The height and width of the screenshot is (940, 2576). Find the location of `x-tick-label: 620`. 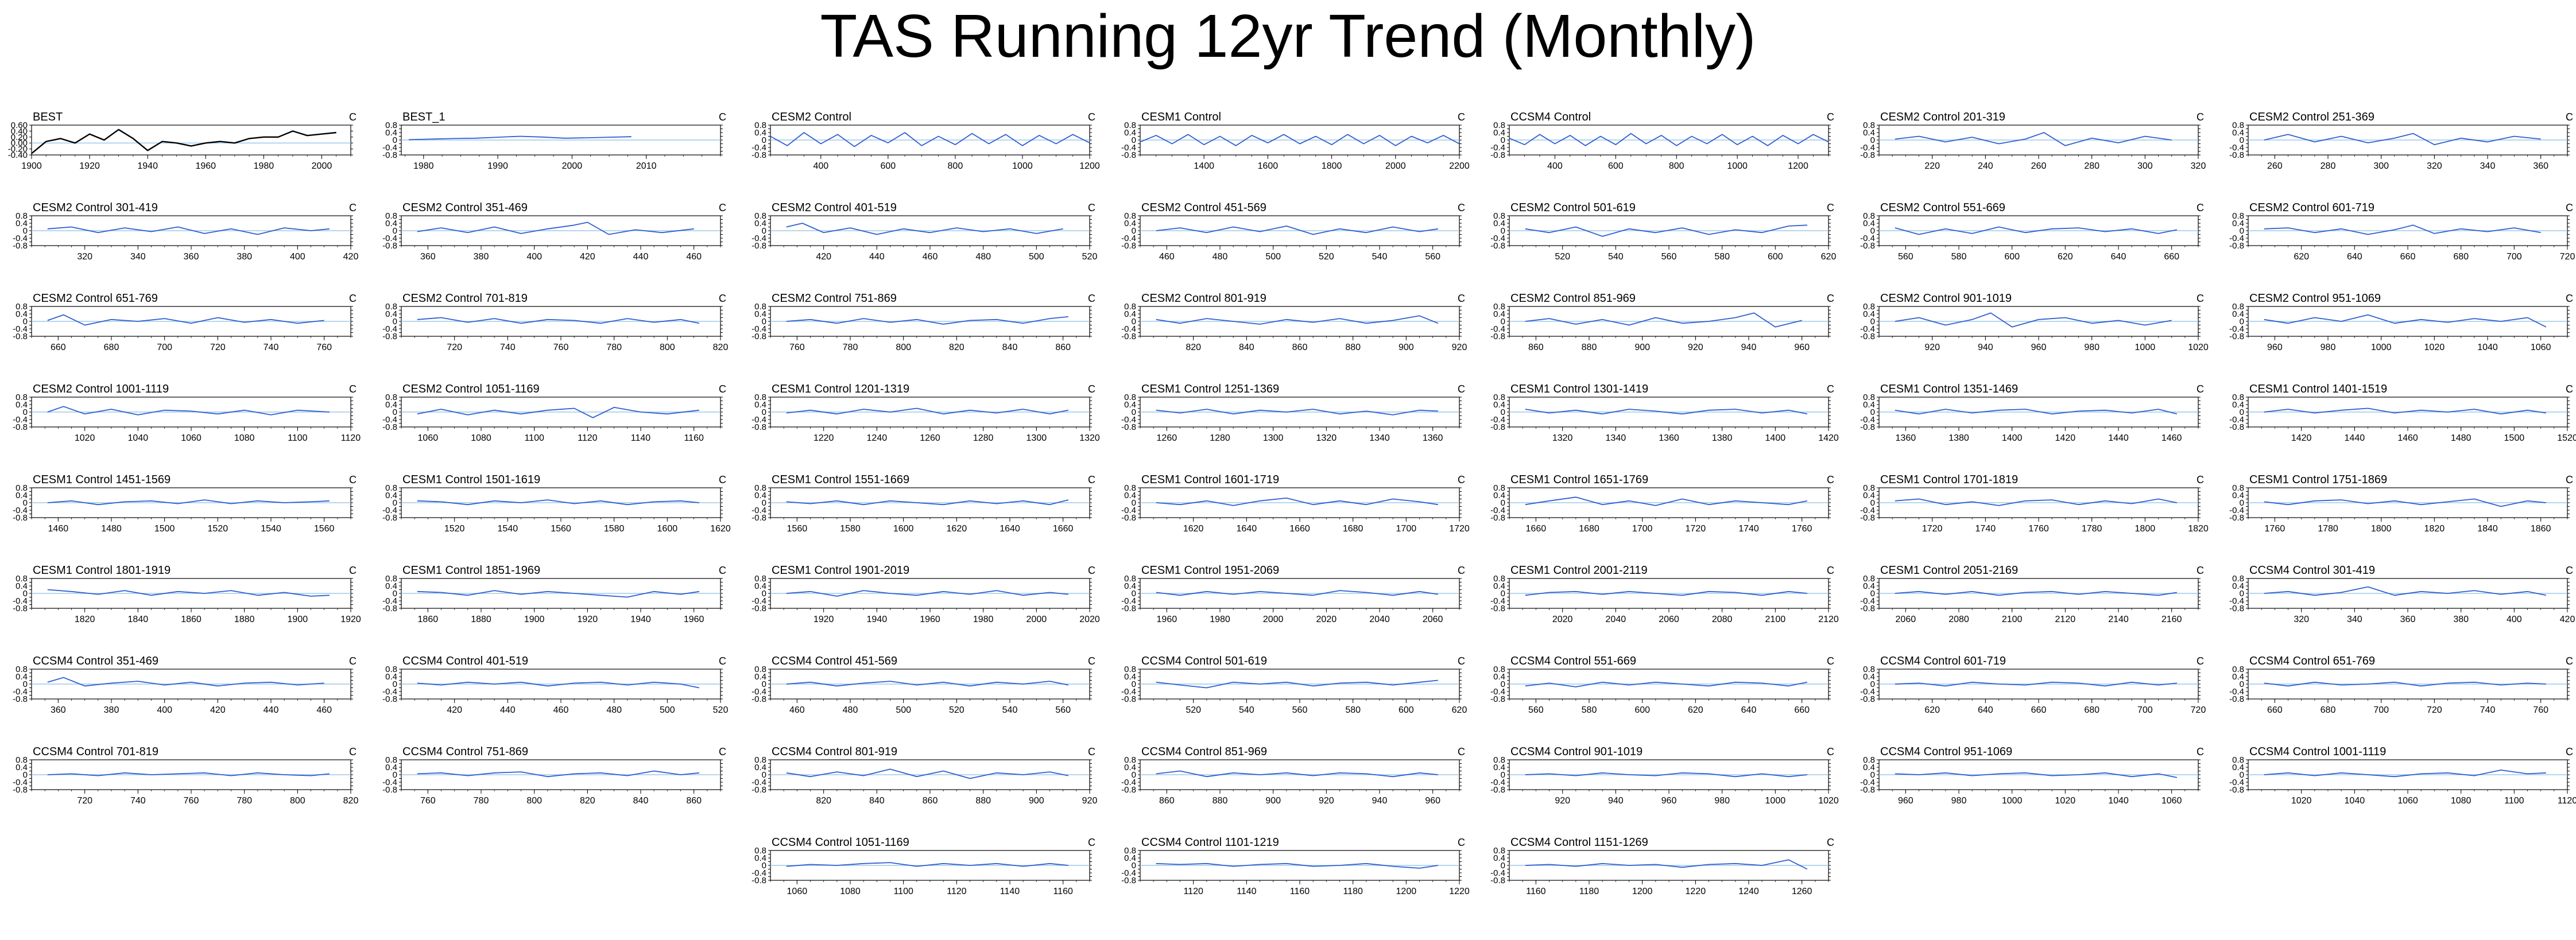

x-tick-label: 620 is located at coordinates (2301, 257).